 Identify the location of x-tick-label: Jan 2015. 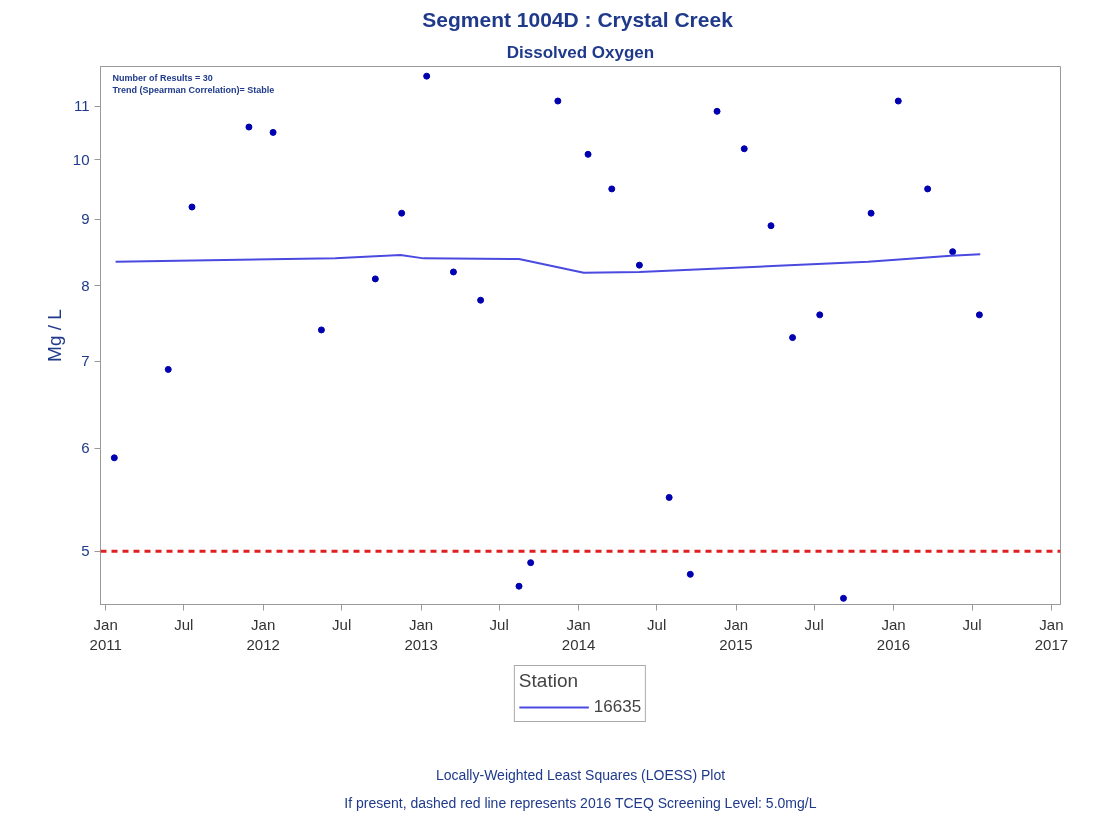
(736, 634).